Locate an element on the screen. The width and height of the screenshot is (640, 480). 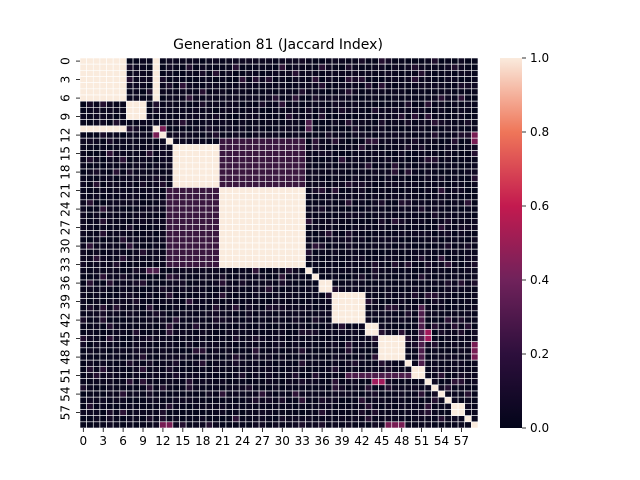
y-tick-label: 9 is located at coordinates (66, 117).